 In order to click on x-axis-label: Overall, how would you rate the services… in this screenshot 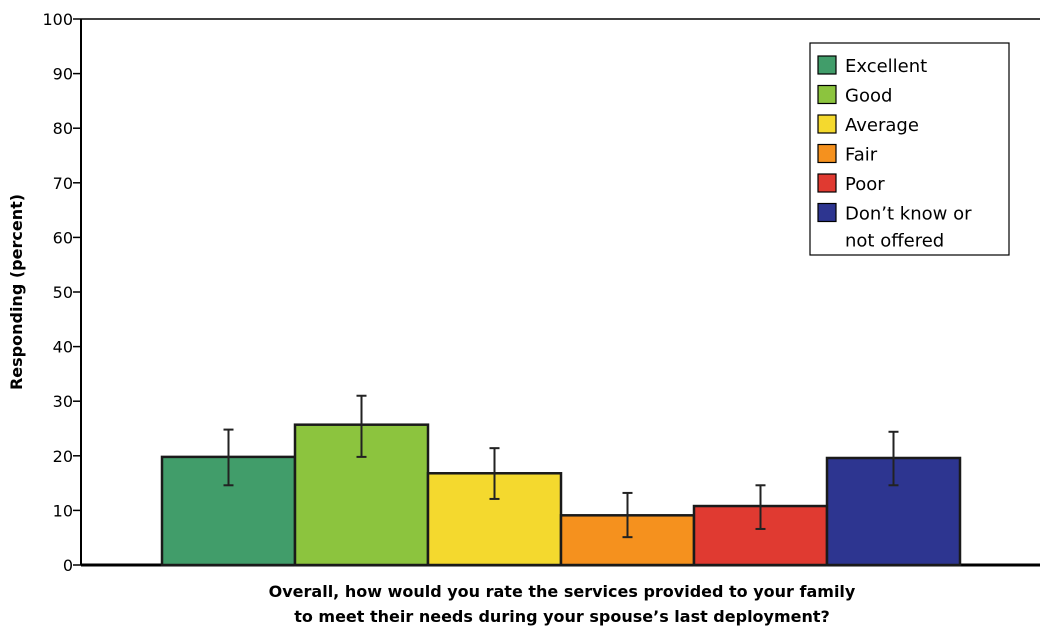, I will do `click(562, 591)`.